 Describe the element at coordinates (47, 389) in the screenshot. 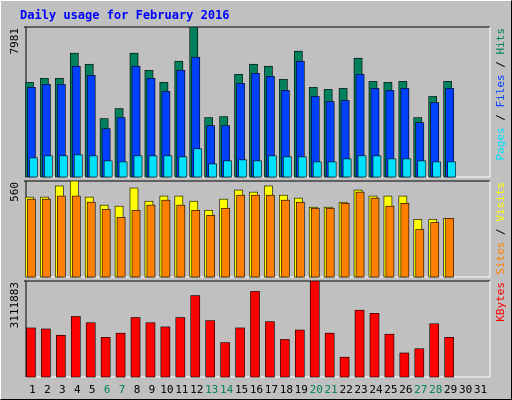

I see `x-tick-label: 2` at that location.